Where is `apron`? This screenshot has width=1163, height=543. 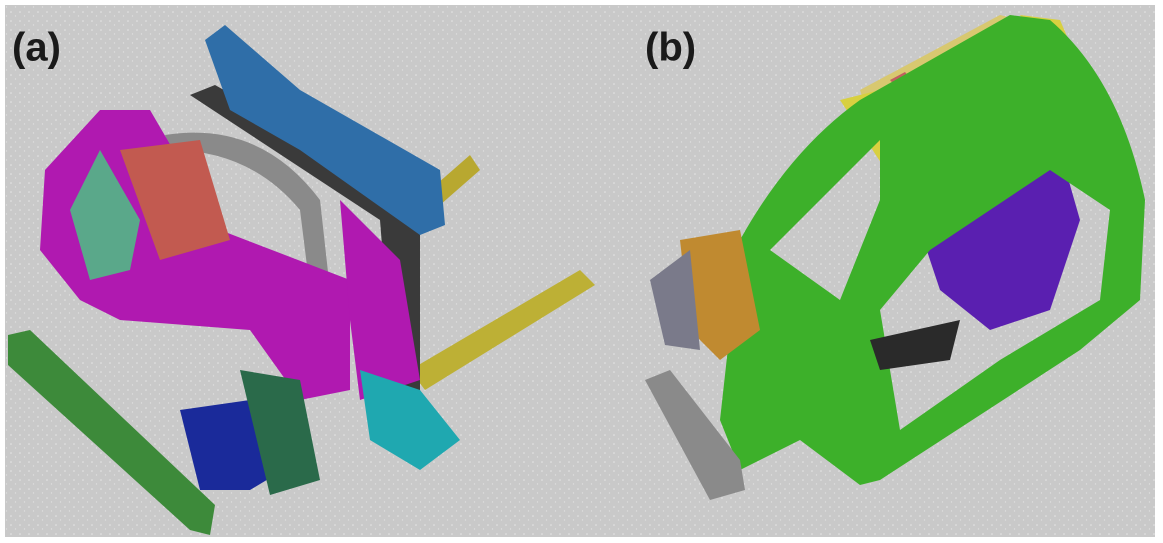 apron is located at coordinates (675, 300).